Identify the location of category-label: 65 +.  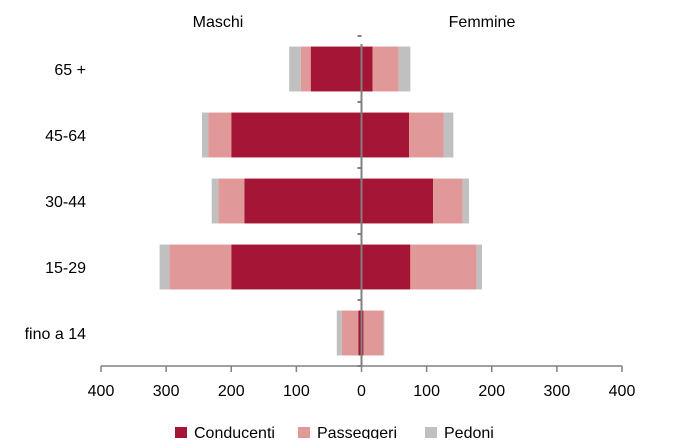
(70, 70).